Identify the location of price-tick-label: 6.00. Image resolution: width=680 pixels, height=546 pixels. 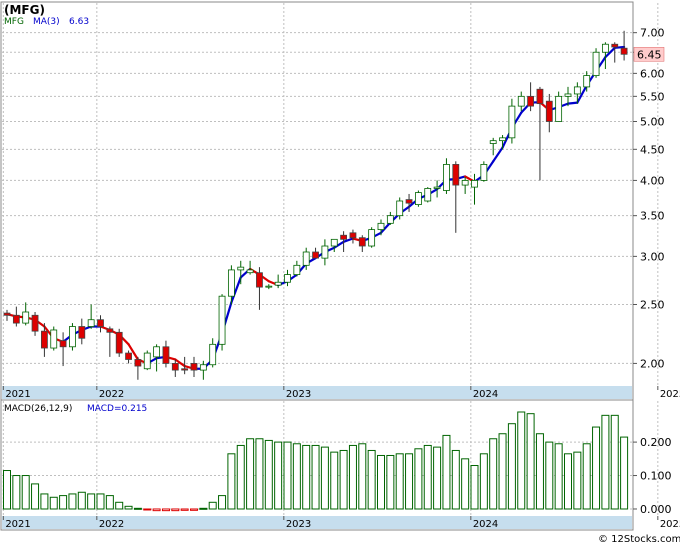
(652, 73).